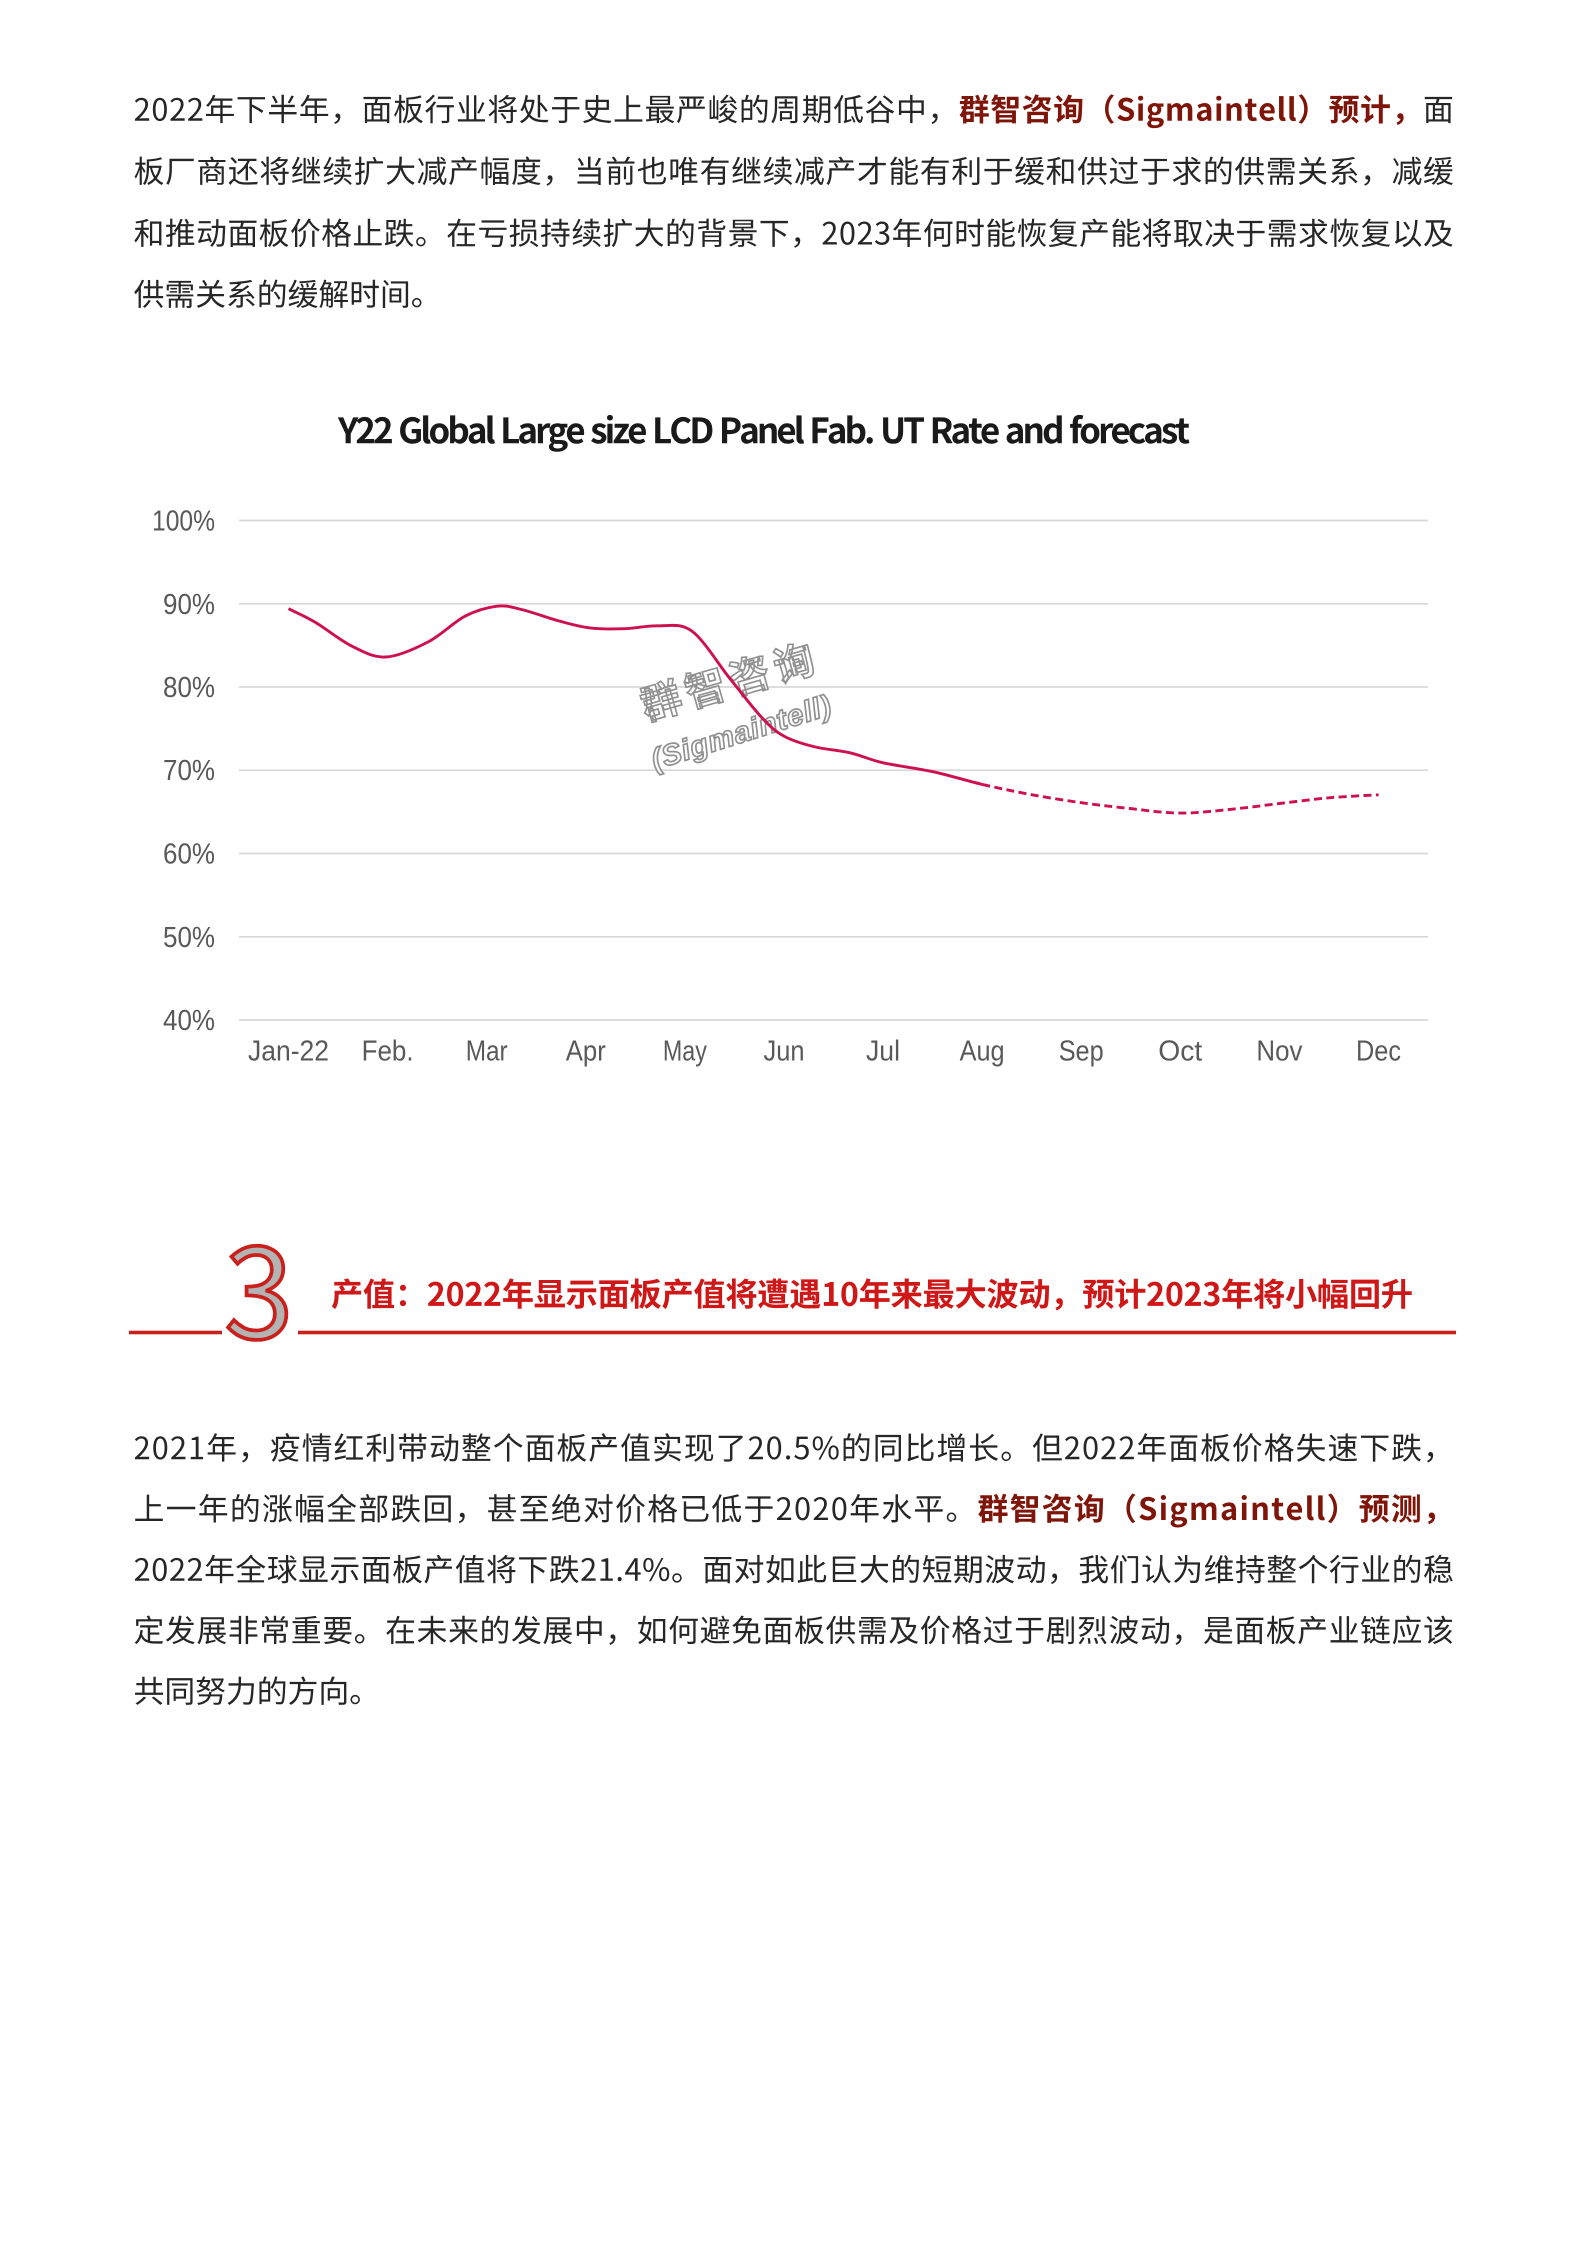 The image size is (1586, 2245). I want to click on svg-text: Mar, so click(487, 1052).